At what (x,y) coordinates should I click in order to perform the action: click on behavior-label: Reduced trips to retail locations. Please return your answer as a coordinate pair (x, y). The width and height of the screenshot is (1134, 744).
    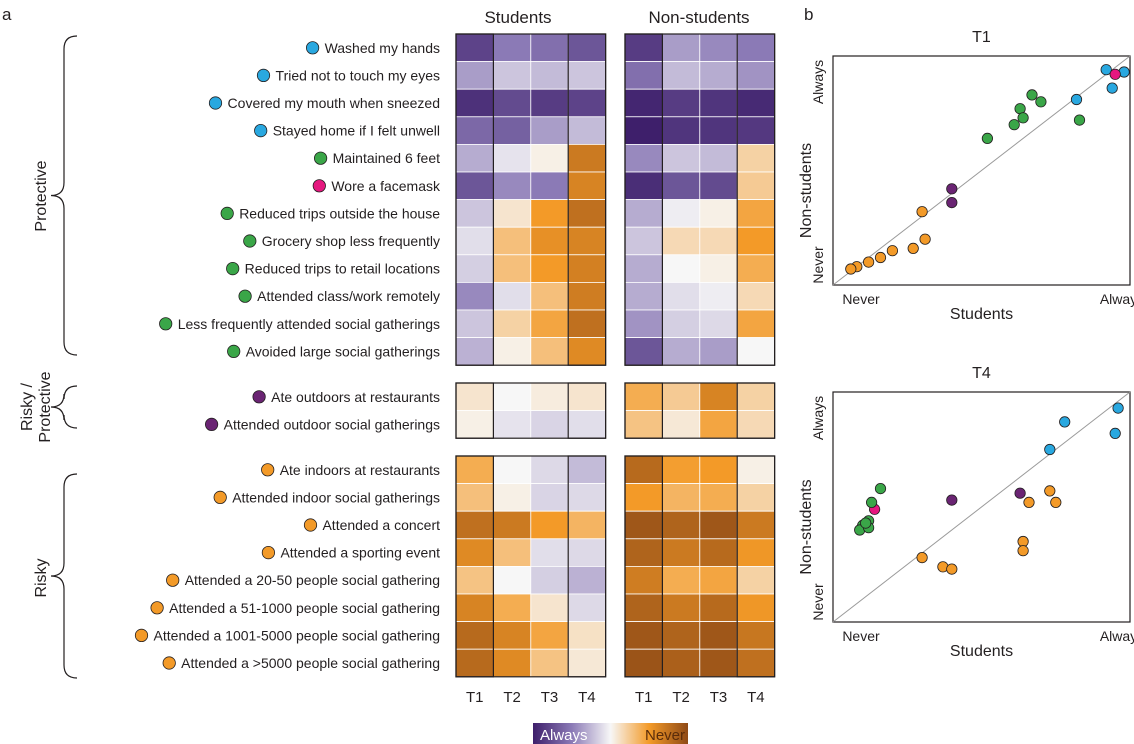
    Looking at the image, I should click on (342, 269).